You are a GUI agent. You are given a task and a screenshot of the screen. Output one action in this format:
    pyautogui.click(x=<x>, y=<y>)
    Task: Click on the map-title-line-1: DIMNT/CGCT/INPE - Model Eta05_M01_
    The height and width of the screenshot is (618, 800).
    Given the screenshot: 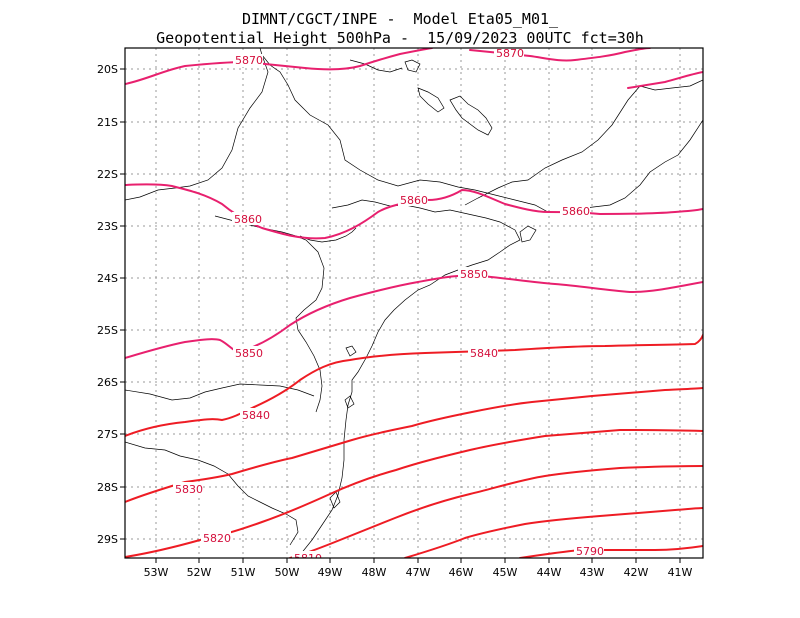 What is the action you would take?
    pyautogui.click(x=400, y=19)
    